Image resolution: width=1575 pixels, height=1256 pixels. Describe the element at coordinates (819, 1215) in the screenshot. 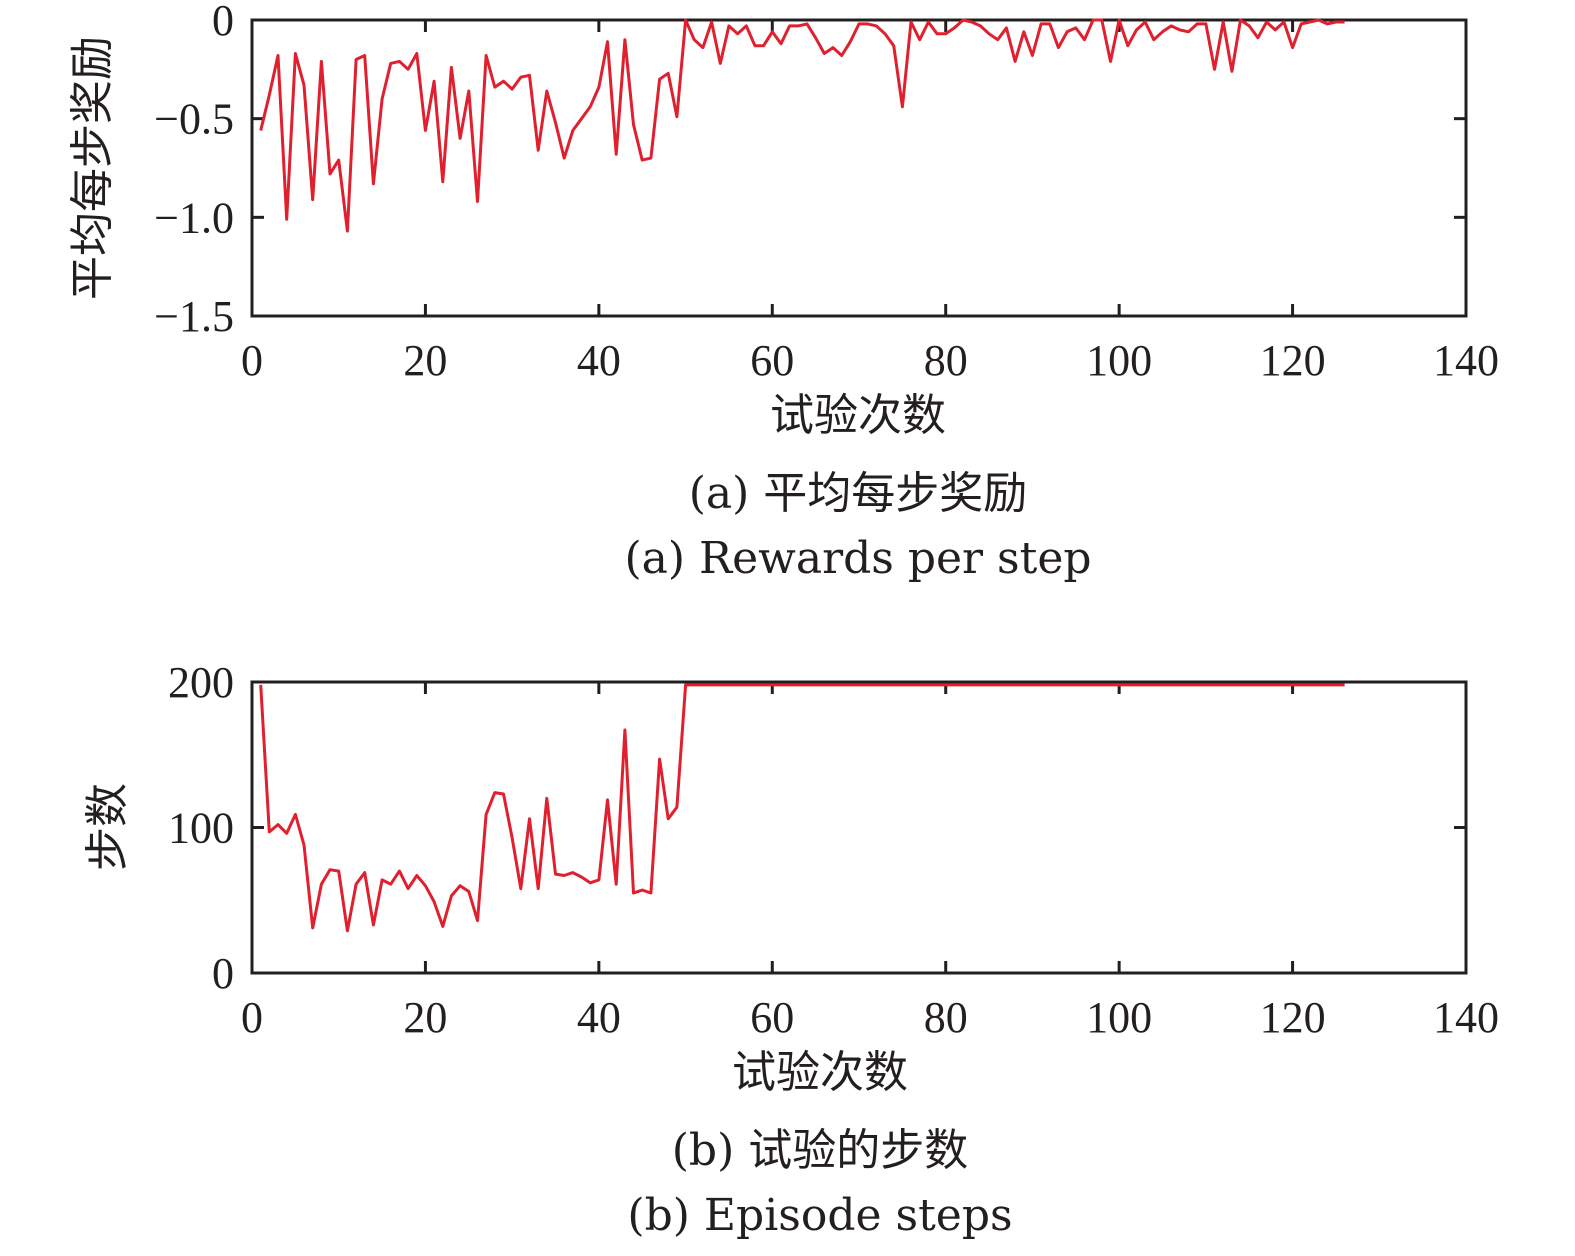

I see `caption-en: (b) Episode steps` at that location.